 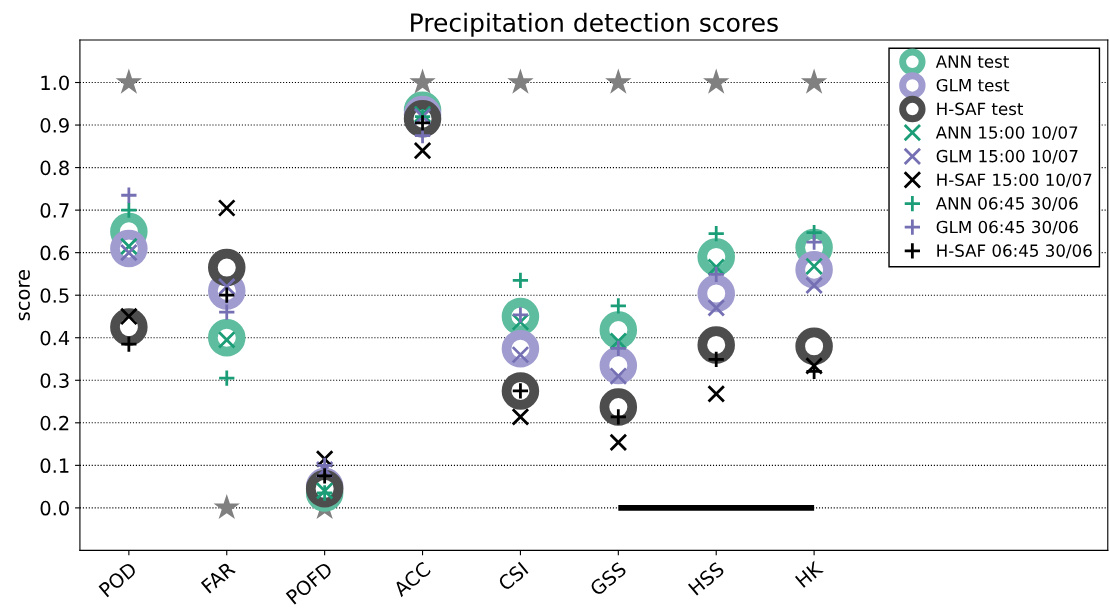 What do you see at coordinates (980, 109) in the screenshot?
I see `legend-label: H-SAF test` at bounding box center [980, 109].